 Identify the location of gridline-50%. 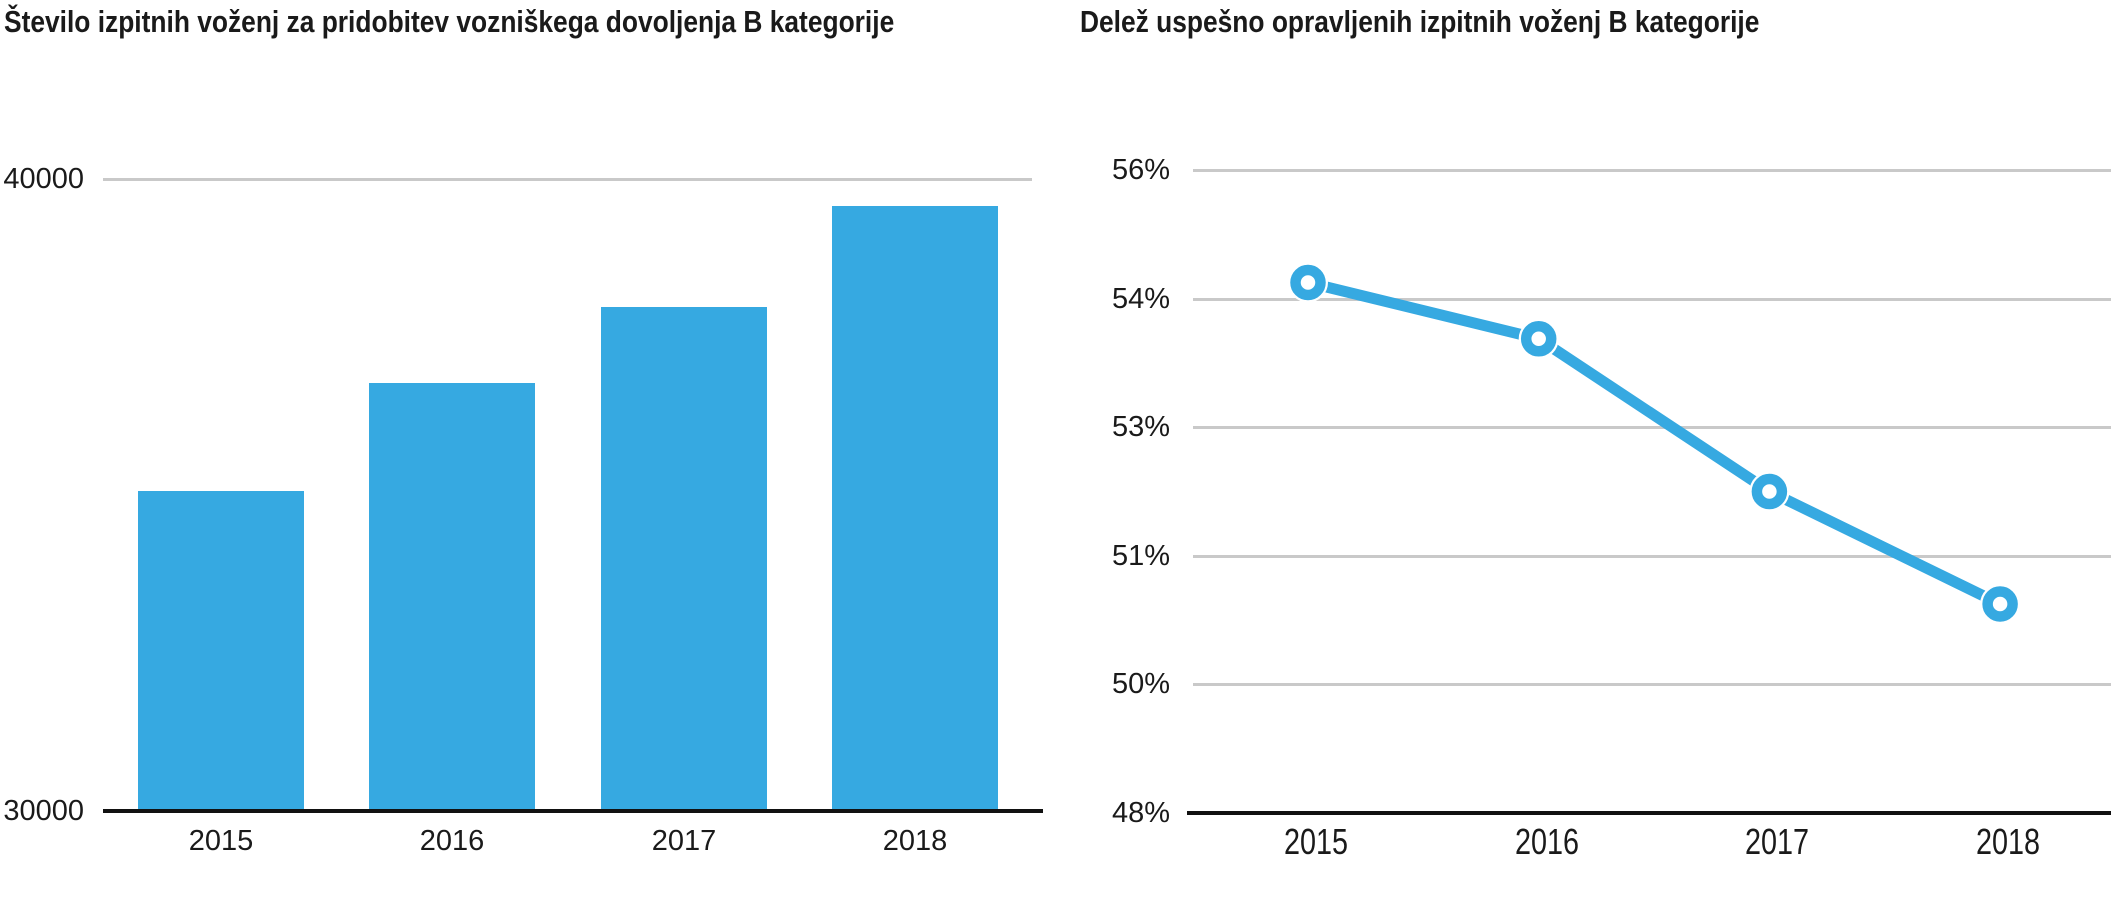
(1652, 685).